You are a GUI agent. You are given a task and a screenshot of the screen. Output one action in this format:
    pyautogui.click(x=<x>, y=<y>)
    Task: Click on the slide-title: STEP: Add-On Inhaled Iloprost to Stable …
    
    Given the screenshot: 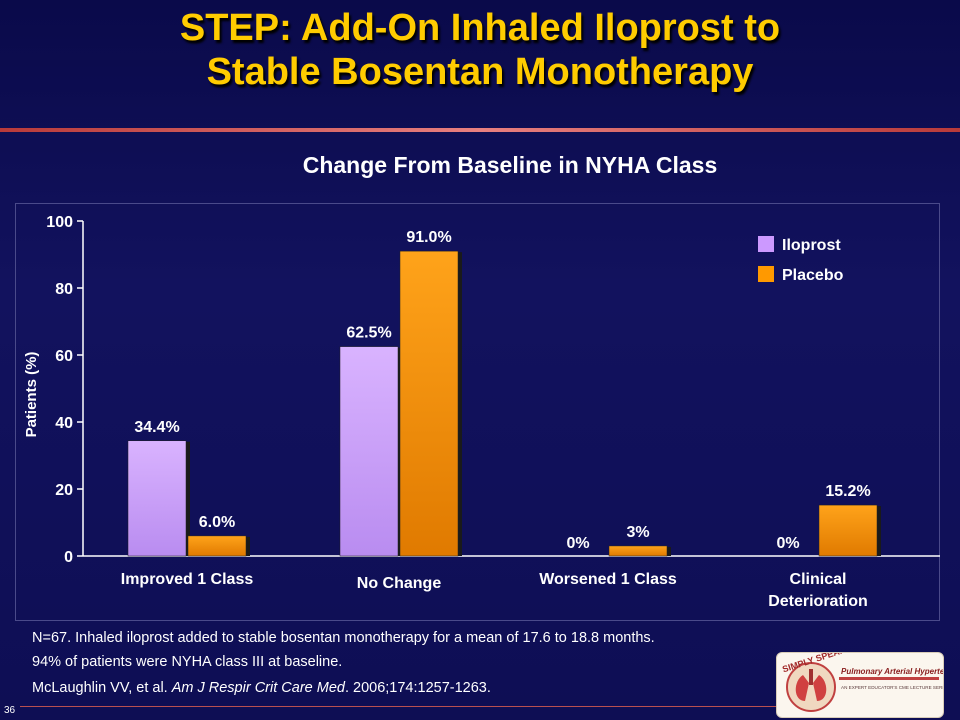 What is the action you would take?
    pyautogui.click(x=480, y=50)
    